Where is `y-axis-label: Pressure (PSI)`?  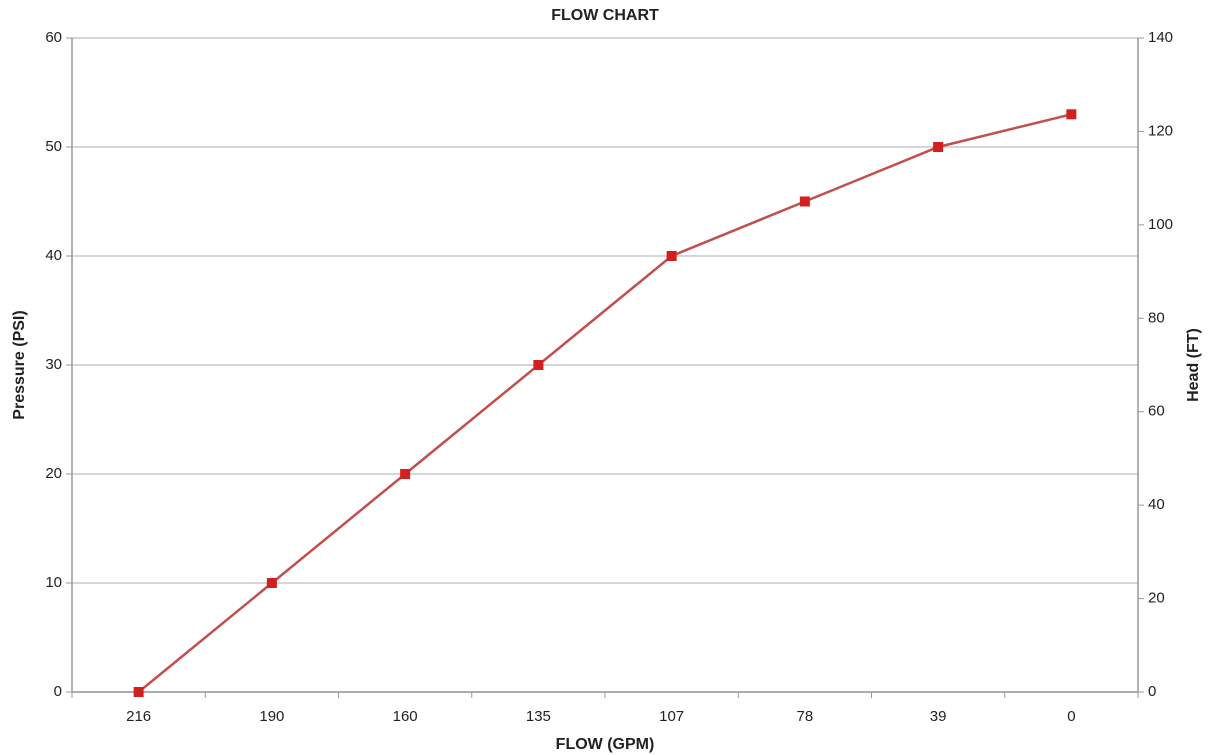 y-axis-label: Pressure (PSI) is located at coordinates (19, 364).